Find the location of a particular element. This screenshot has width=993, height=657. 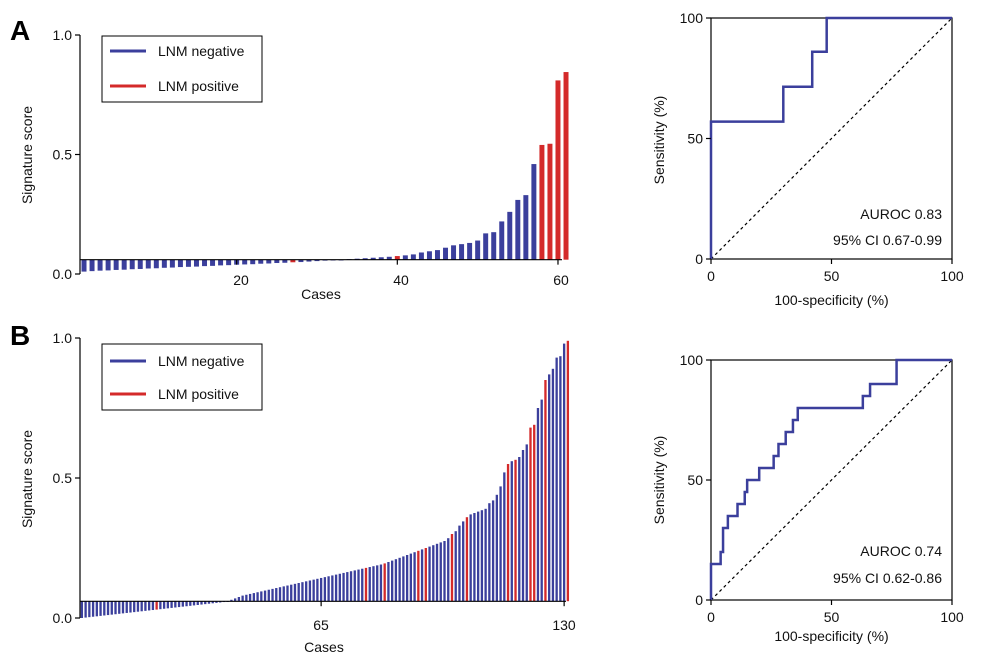

legend-a: LNM negative LNM positive is located at coordinates (182, 69).